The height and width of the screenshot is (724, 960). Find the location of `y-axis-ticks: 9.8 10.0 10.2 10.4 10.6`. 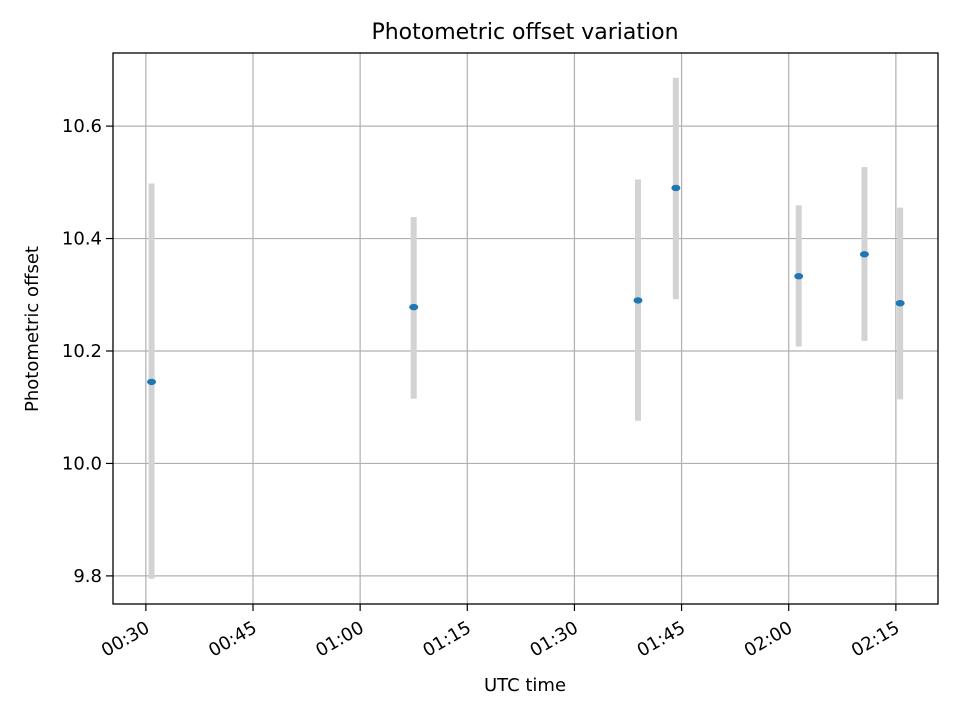

y-axis-ticks: 9.8 10.0 10.2 10.4 10.6 is located at coordinates (87, 351).